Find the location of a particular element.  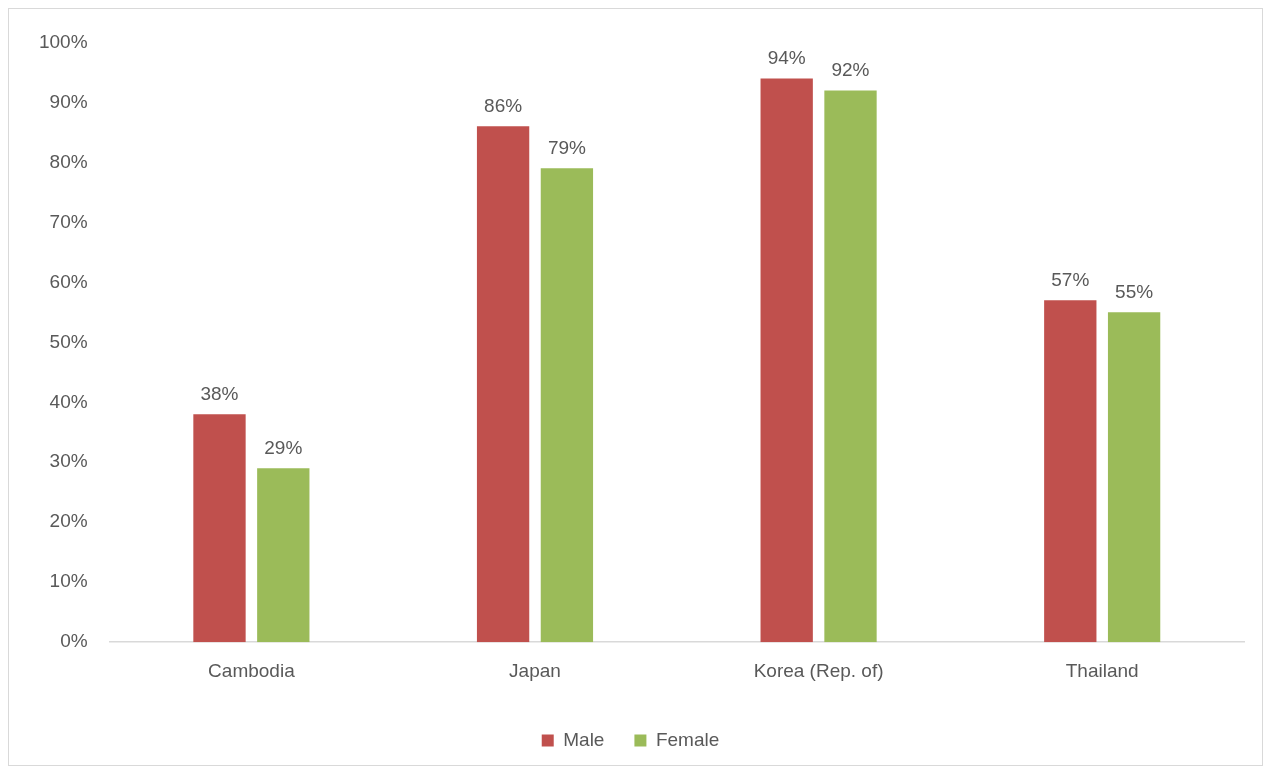

data-label: 92% is located at coordinates (850, 70).